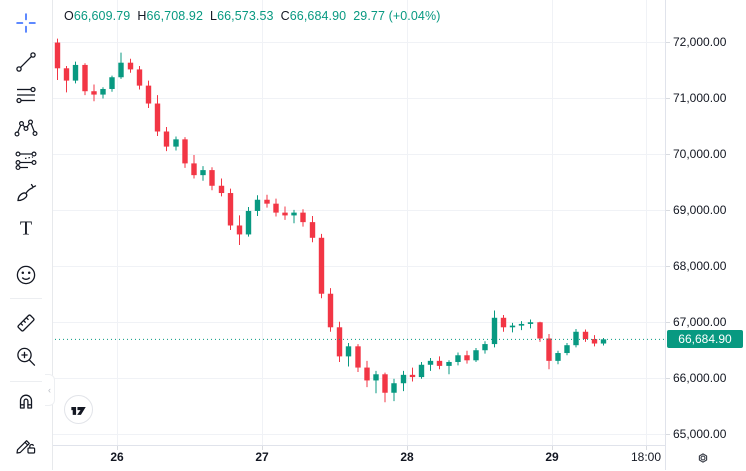 This screenshot has height=471, width=746. Describe the element at coordinates (700, 433) in the screenshot. I see `y-axis-tick-label: 65,000.00` at that location.